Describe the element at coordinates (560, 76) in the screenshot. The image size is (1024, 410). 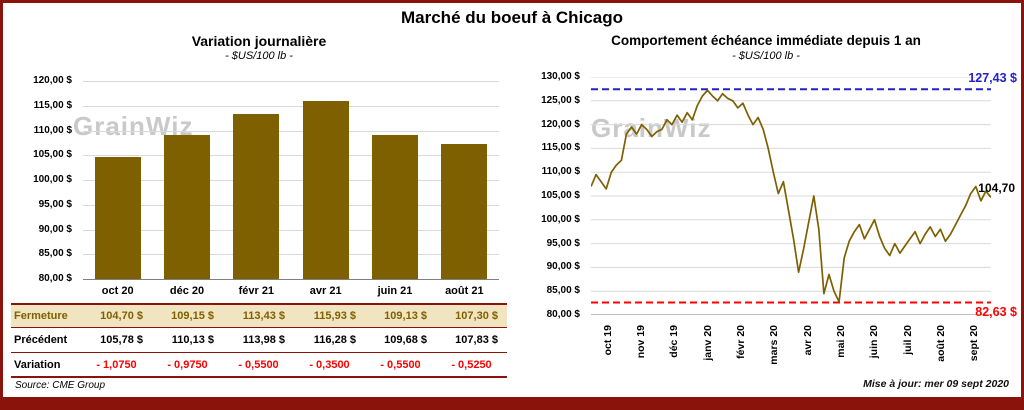
I see `y-tick-label: 130,00 $` at that location.